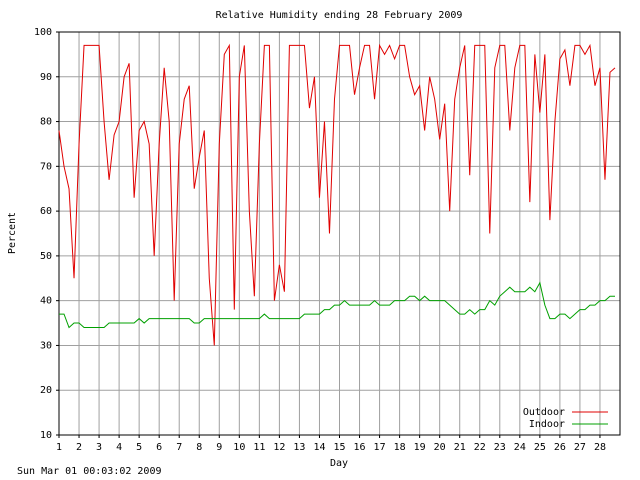  What do you see at coordinates (480, 447) in the screenshot?
I see `x-tick-label: 22` at bounding box center [480, 447].